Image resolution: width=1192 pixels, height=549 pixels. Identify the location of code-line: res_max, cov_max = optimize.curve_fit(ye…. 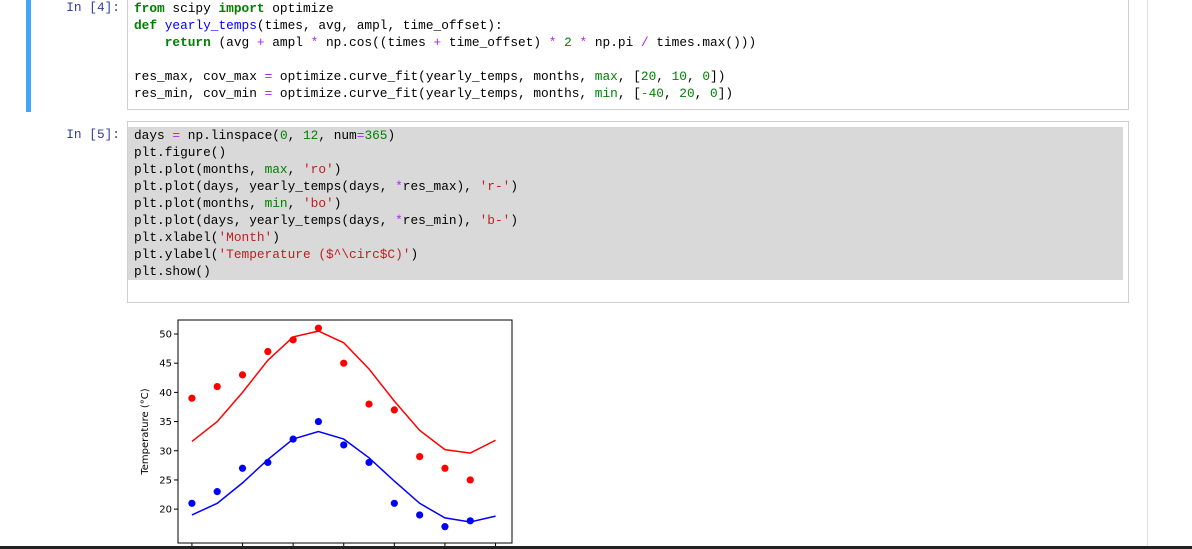
(430, 76).